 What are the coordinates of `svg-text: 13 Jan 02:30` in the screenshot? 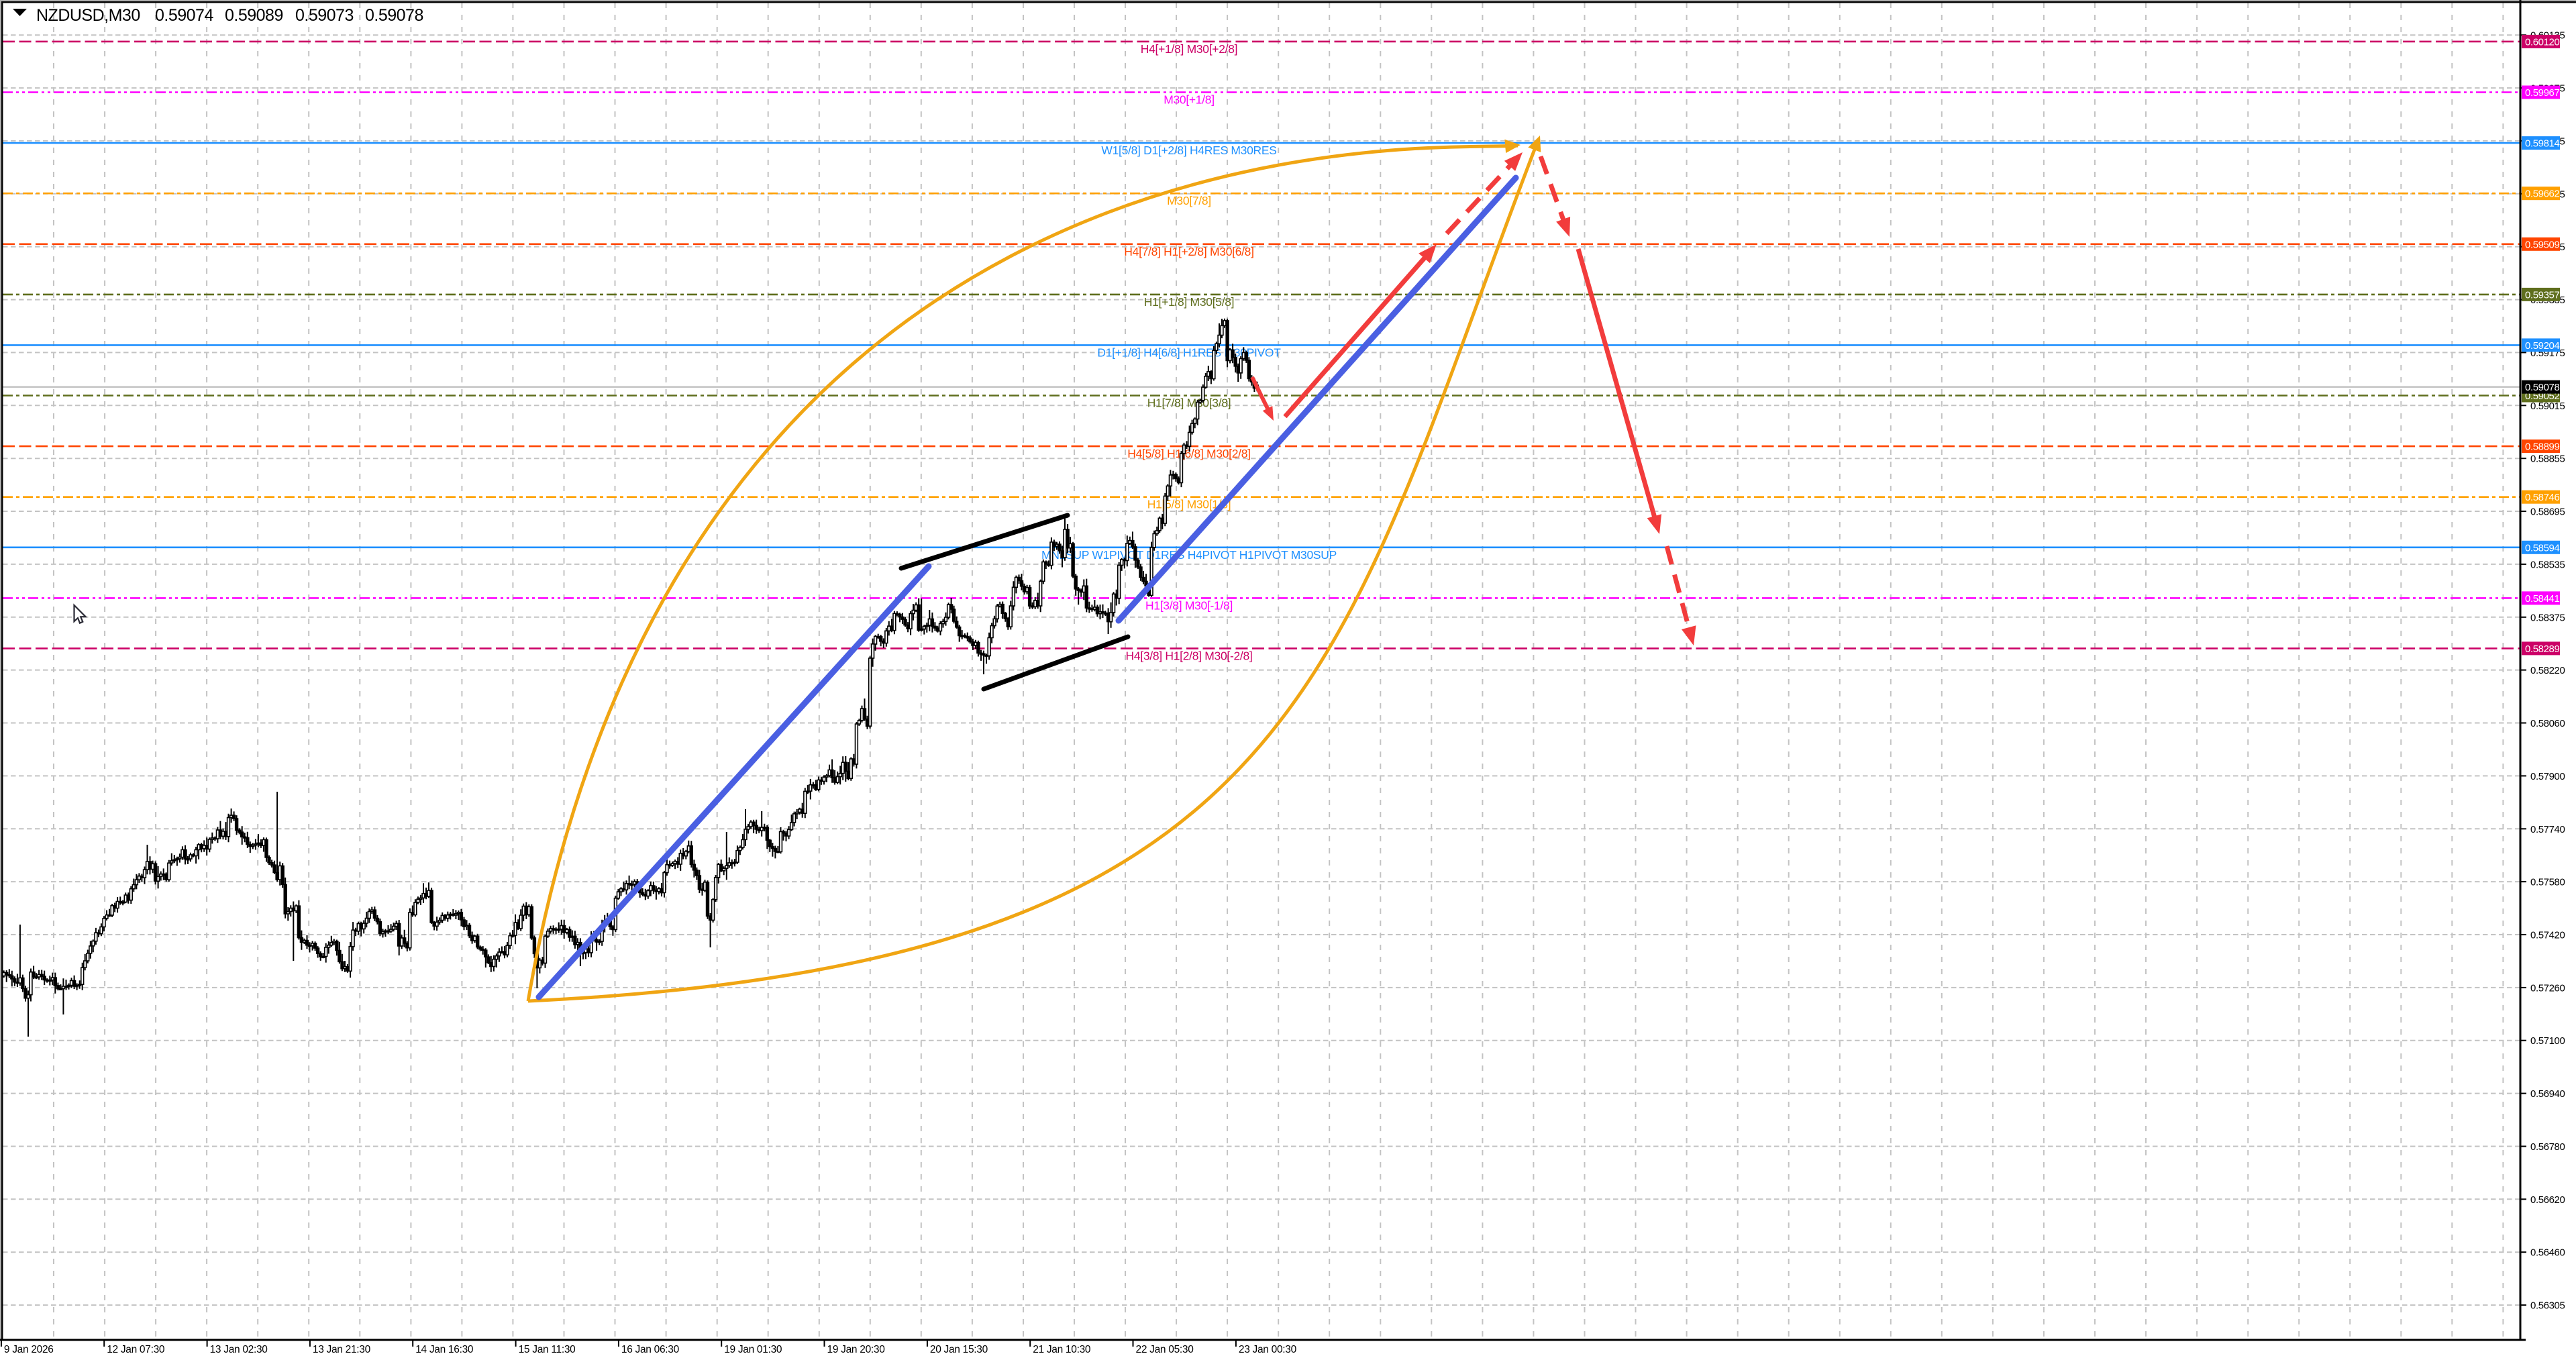 It's located at (239, 1349).